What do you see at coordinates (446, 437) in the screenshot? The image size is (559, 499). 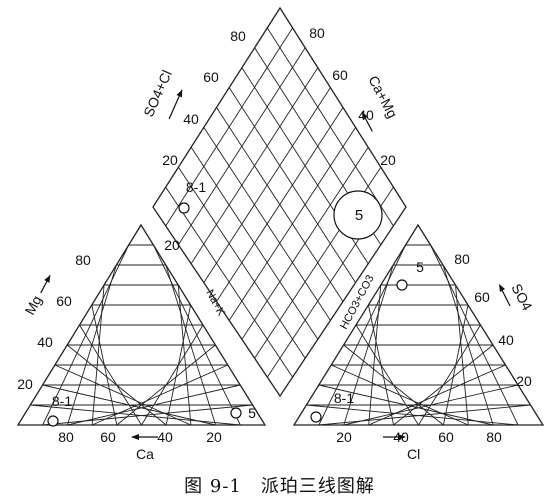 I see `anion-bottom-tick-label: 60` at bounding box center [446, 437].